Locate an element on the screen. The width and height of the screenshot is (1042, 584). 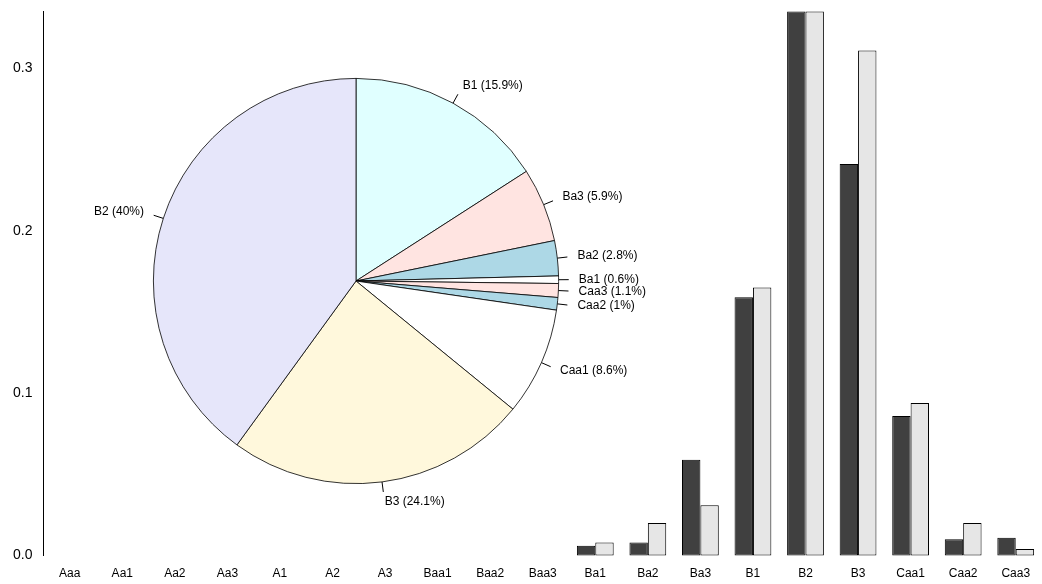
slice-label: Ba3 (5.9%) is located at coordinates (592, 196).